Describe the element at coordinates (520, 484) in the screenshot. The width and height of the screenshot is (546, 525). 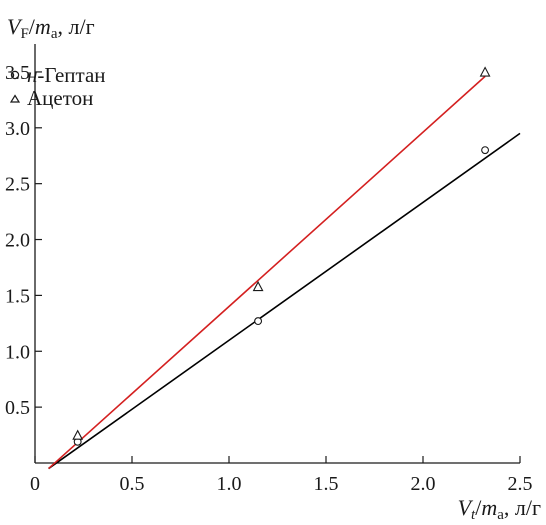
I see `x-tick-label: 2.5` at that location.